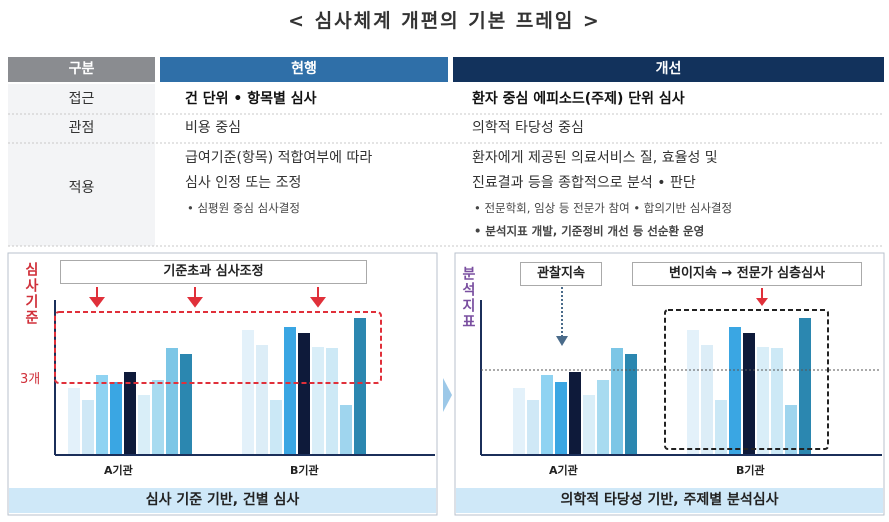  Describe the element at coordinates (468, 298) in the screenshot. I see `axis-label: 분석지표` at that location.